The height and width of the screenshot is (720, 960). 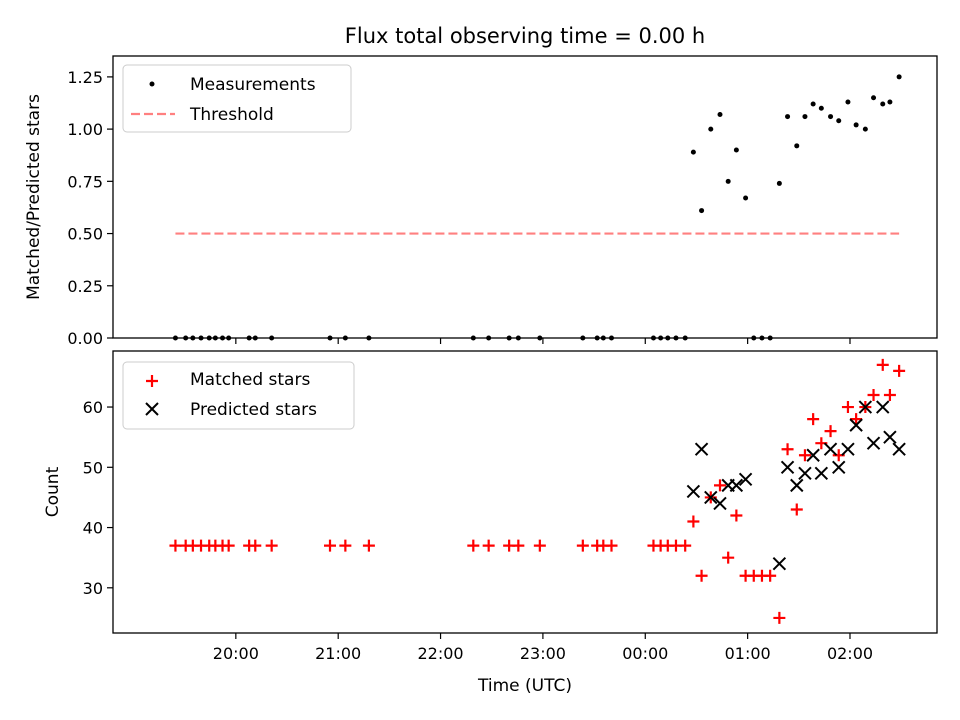 What do you see at coordinates (85, 234) in the screenshot?
I see `y-tick-label: 0.50` at bounding box center [85, 234].